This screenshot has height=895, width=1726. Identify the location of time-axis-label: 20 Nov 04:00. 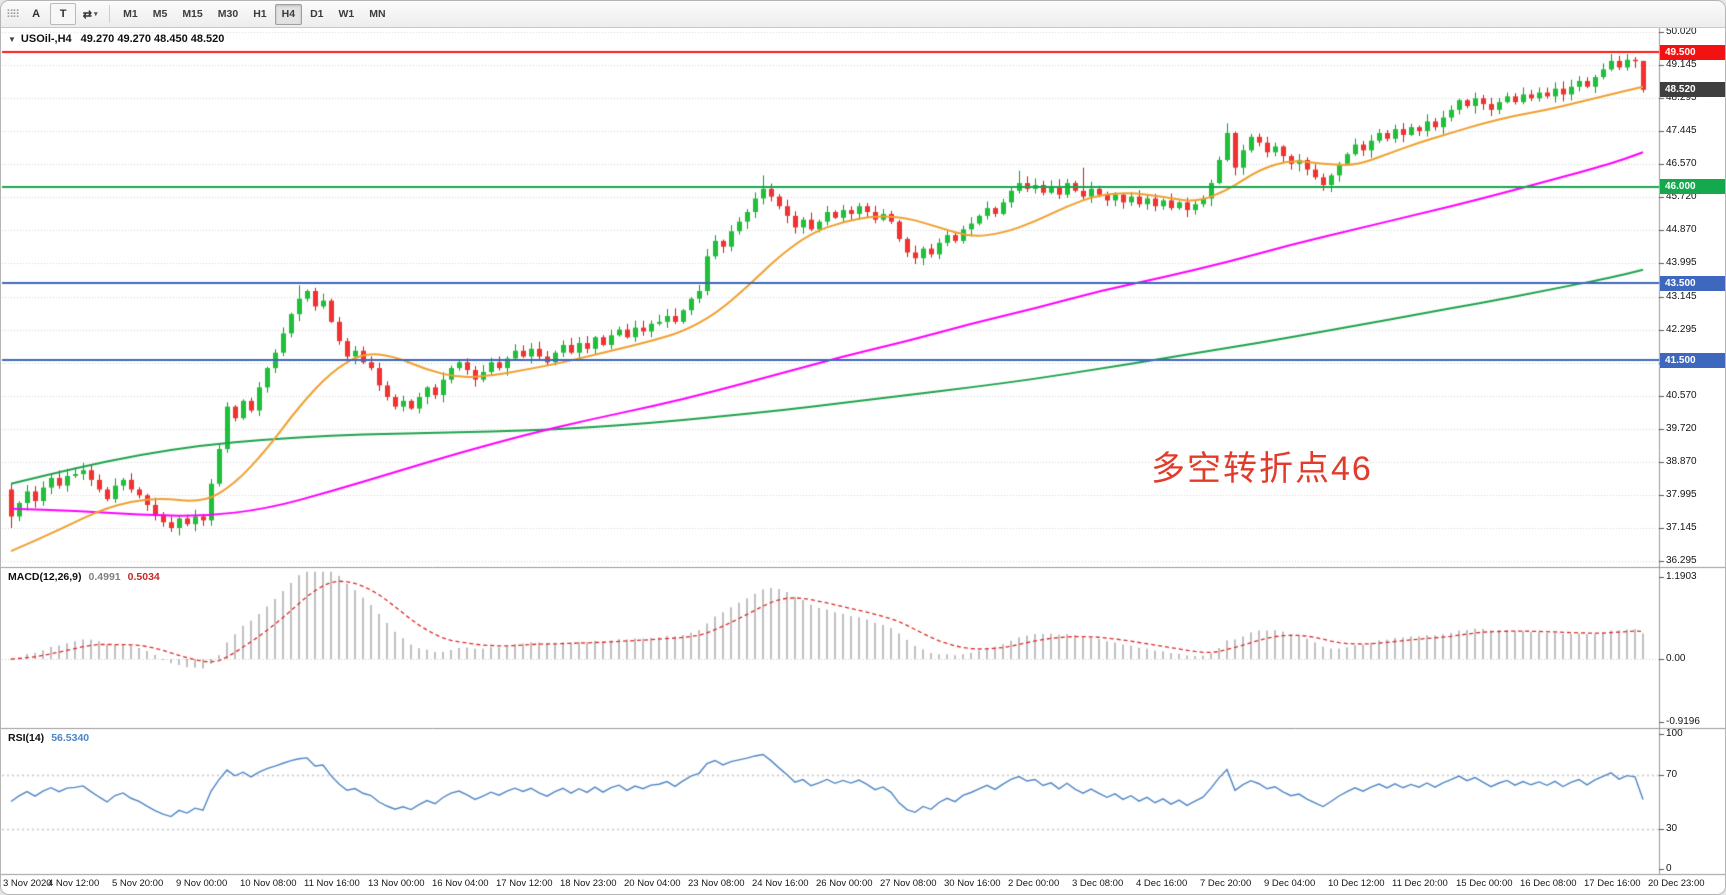
(652, 883).